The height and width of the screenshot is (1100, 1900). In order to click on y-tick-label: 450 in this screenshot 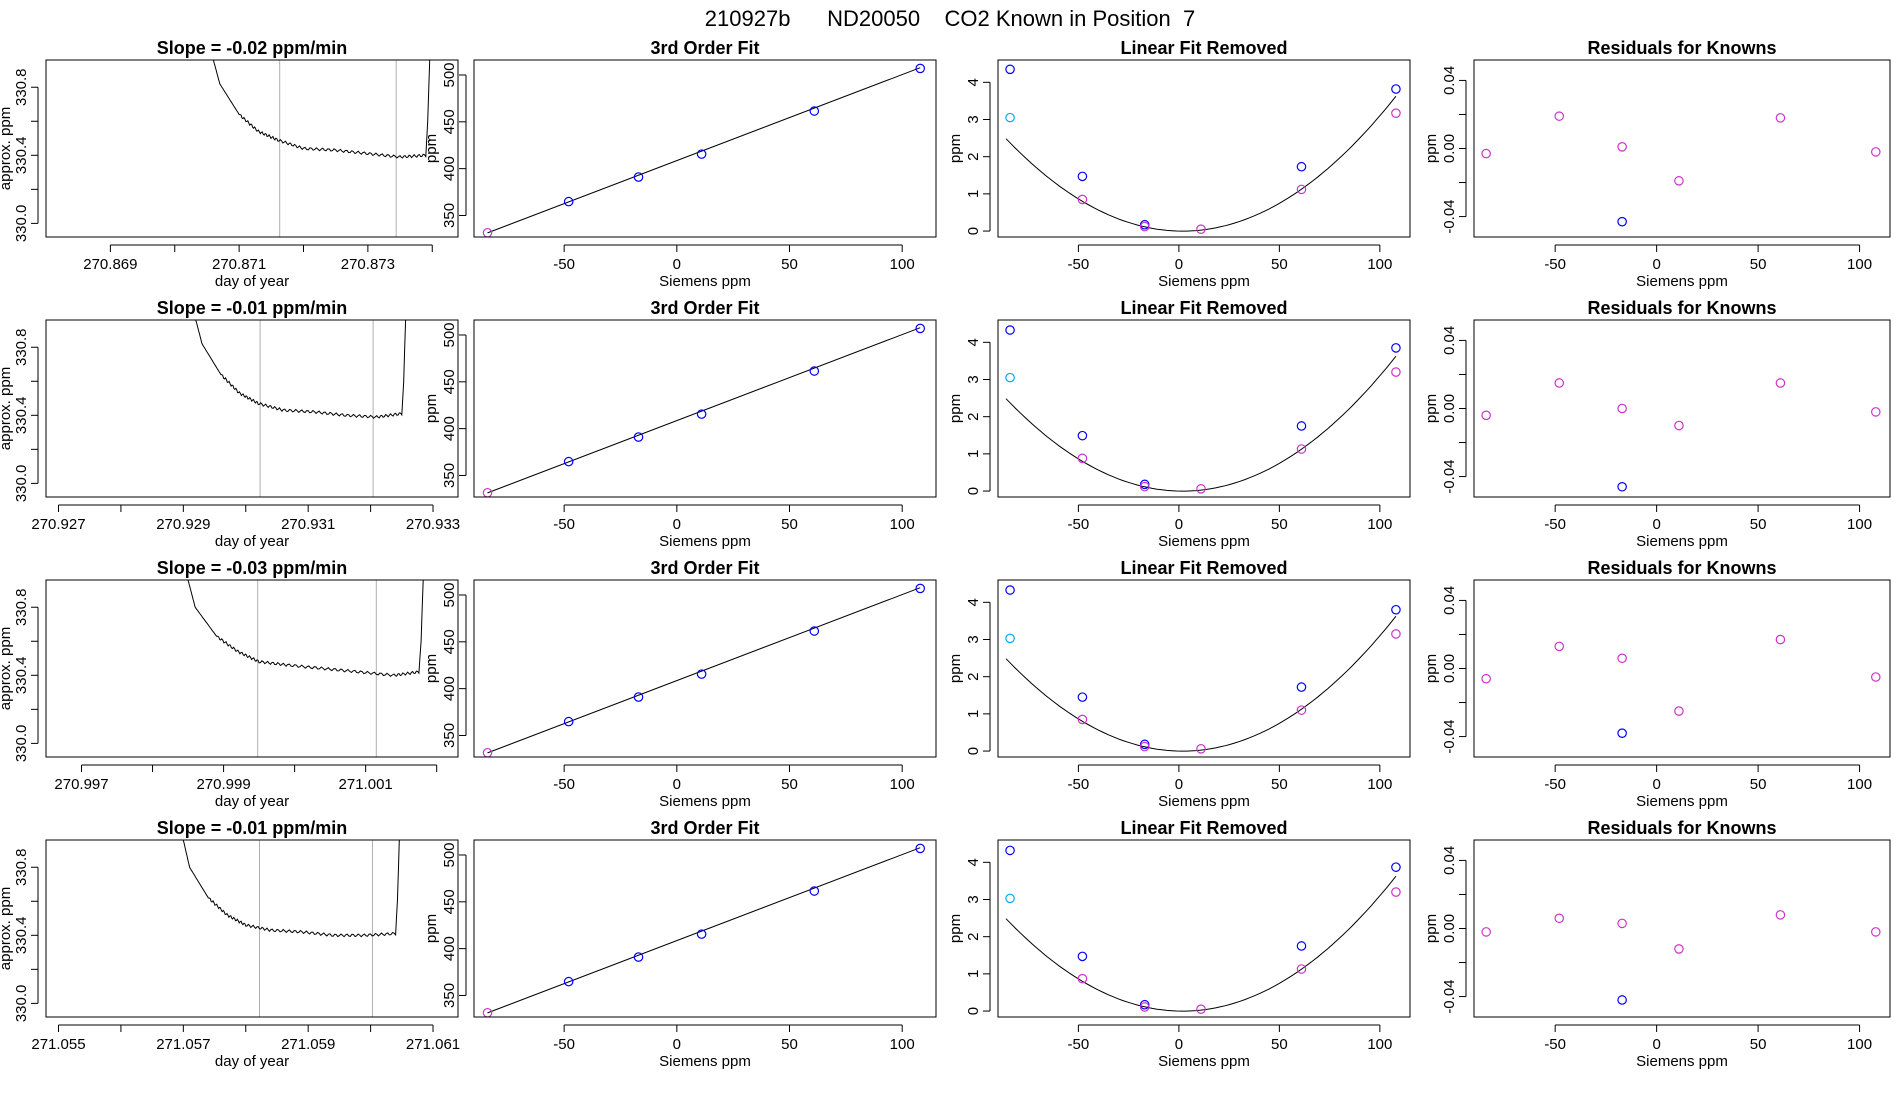, I will do `click(449, 641)`.